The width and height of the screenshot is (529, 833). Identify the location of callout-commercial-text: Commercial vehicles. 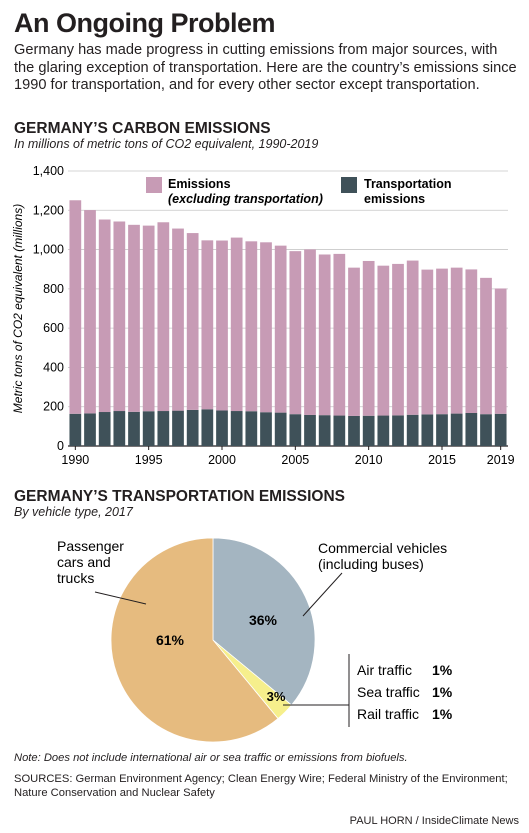
(382, 548).